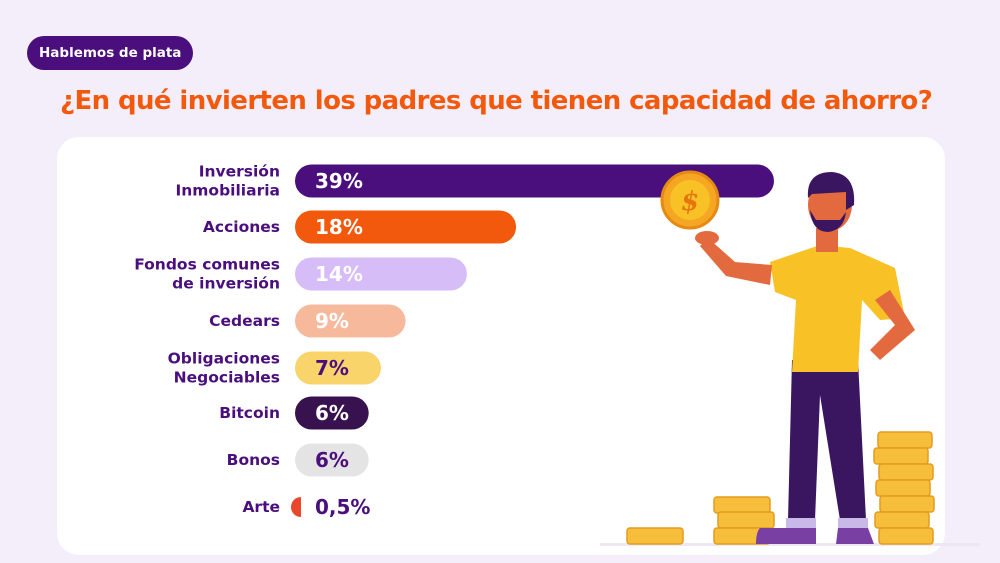 This screenshot has height=563, width=1000. Describe the element at coordinates (110, 53) in the screenshot. I see `section-badge: Hablemos de plata` at that location.